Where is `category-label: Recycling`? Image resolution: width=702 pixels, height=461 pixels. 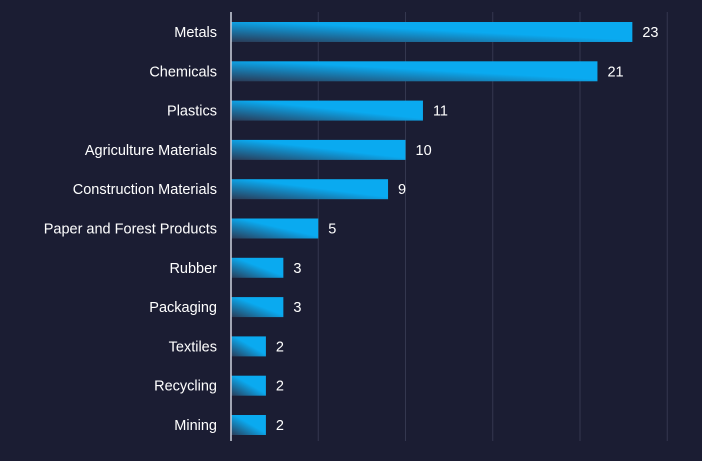 category-label: Recycling is located at coordinates (185, 387).